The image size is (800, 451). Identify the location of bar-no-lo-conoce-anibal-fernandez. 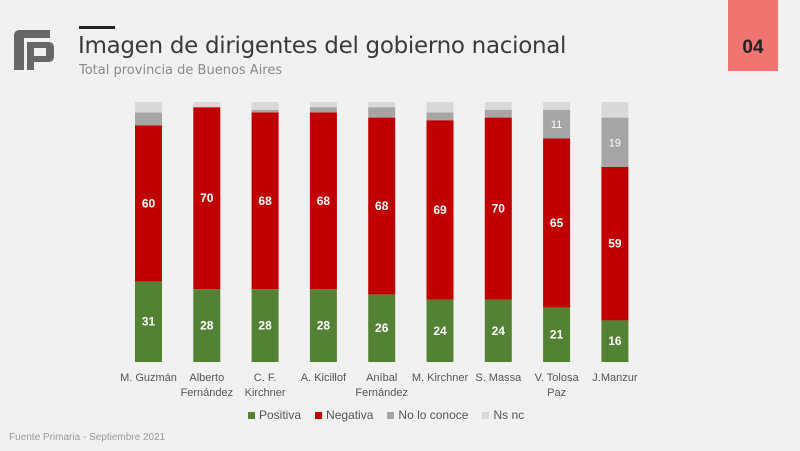
(382, 112).